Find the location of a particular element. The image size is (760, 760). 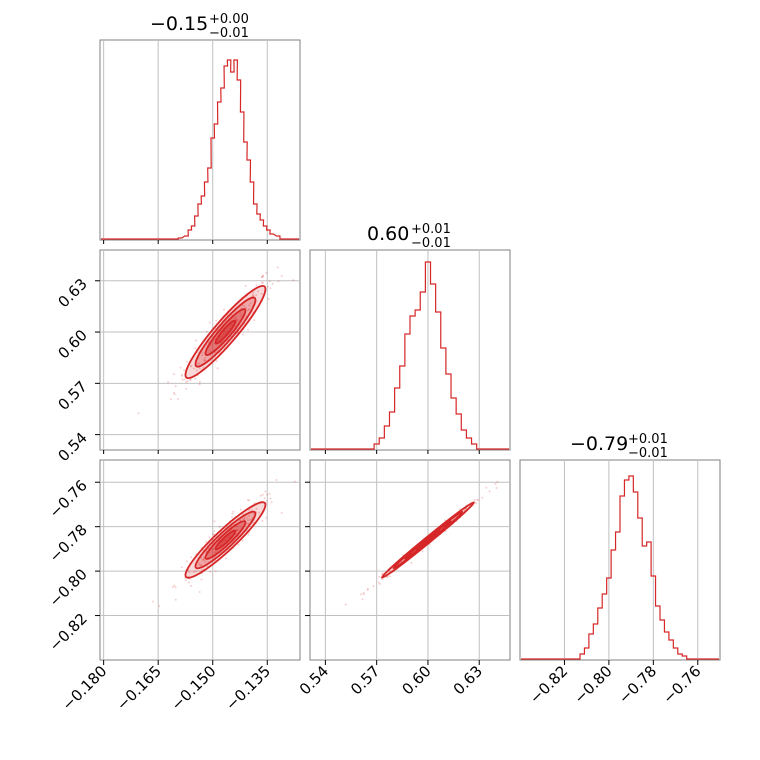

xtick-label-2-3: −0.76 is located at coordinates (681, 684).